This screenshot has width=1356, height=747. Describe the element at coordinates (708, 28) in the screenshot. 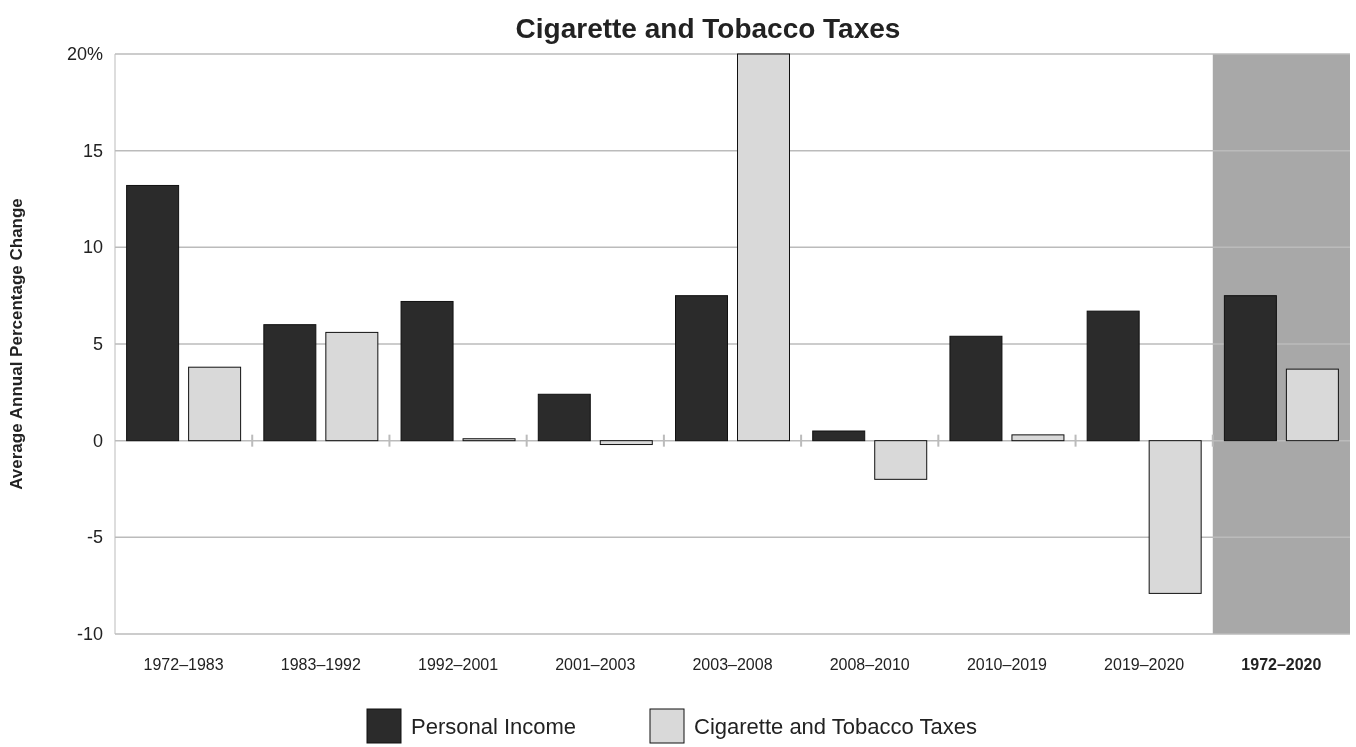

I see `chart-title: Cigarette and Tobacco Taxes` at that location.